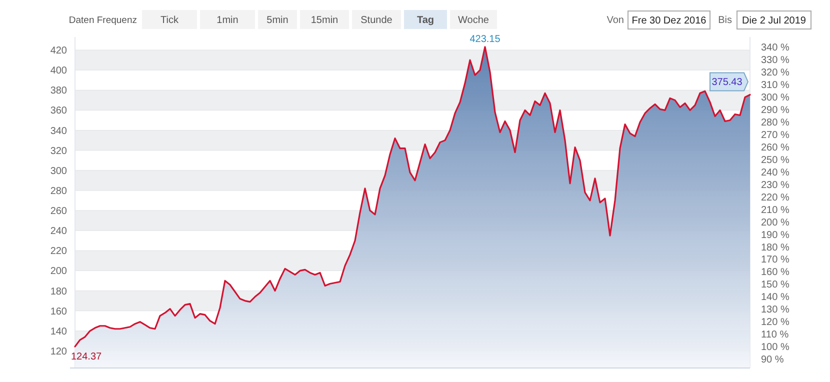  I want to click on y2-tick-label: 190 %, so click(775, 235).